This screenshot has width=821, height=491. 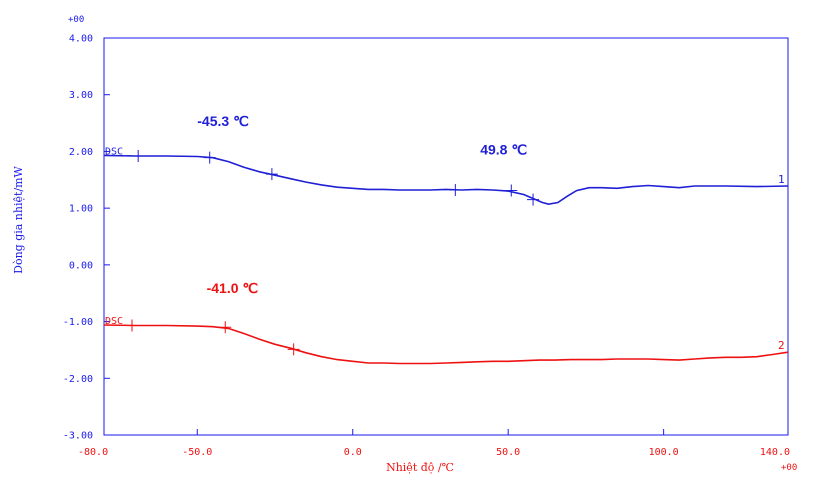 What do you see at coordinates (775, 452) in the screenshot?
I see `x-tick-label: 140.0` at bounding box center [775, 452].